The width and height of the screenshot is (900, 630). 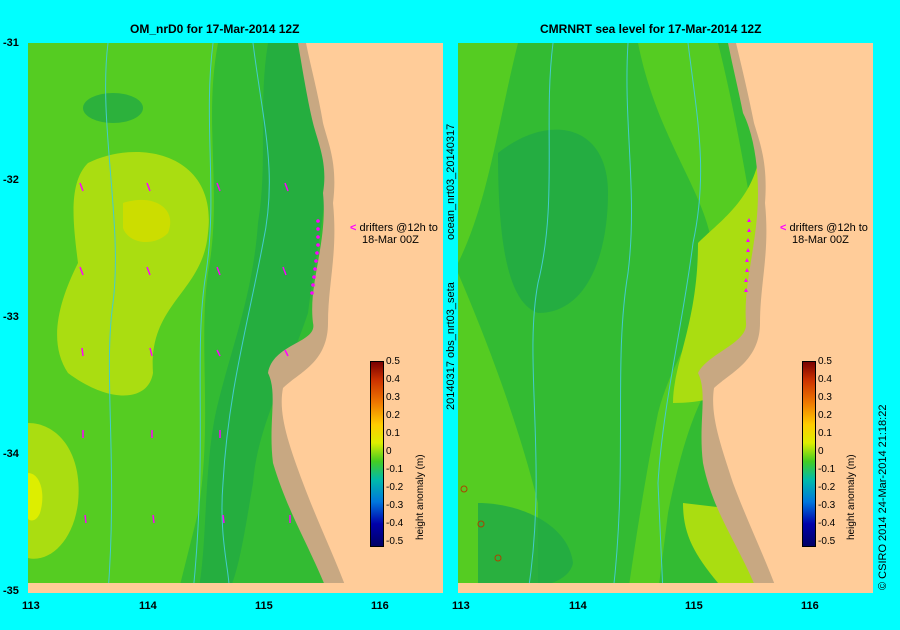 What do you see at coordinates (578, 606) in the screenshot?
I see `right-lon-label-114: 114` at bounding box center [578, 606].